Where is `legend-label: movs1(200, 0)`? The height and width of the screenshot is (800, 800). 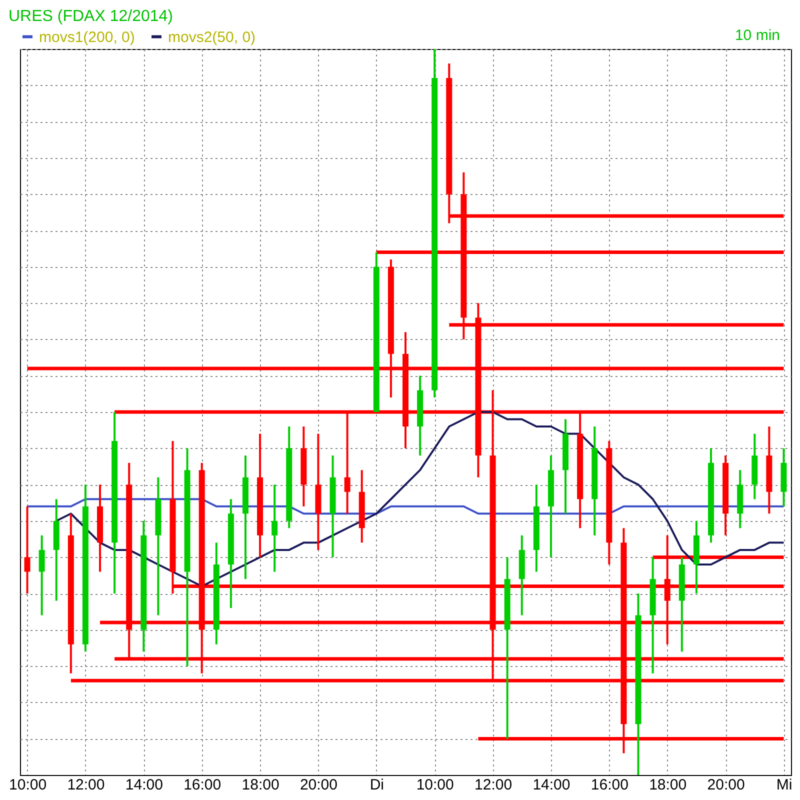
legend-label: movs1(200, 0) is located at coordinates (87, 37).